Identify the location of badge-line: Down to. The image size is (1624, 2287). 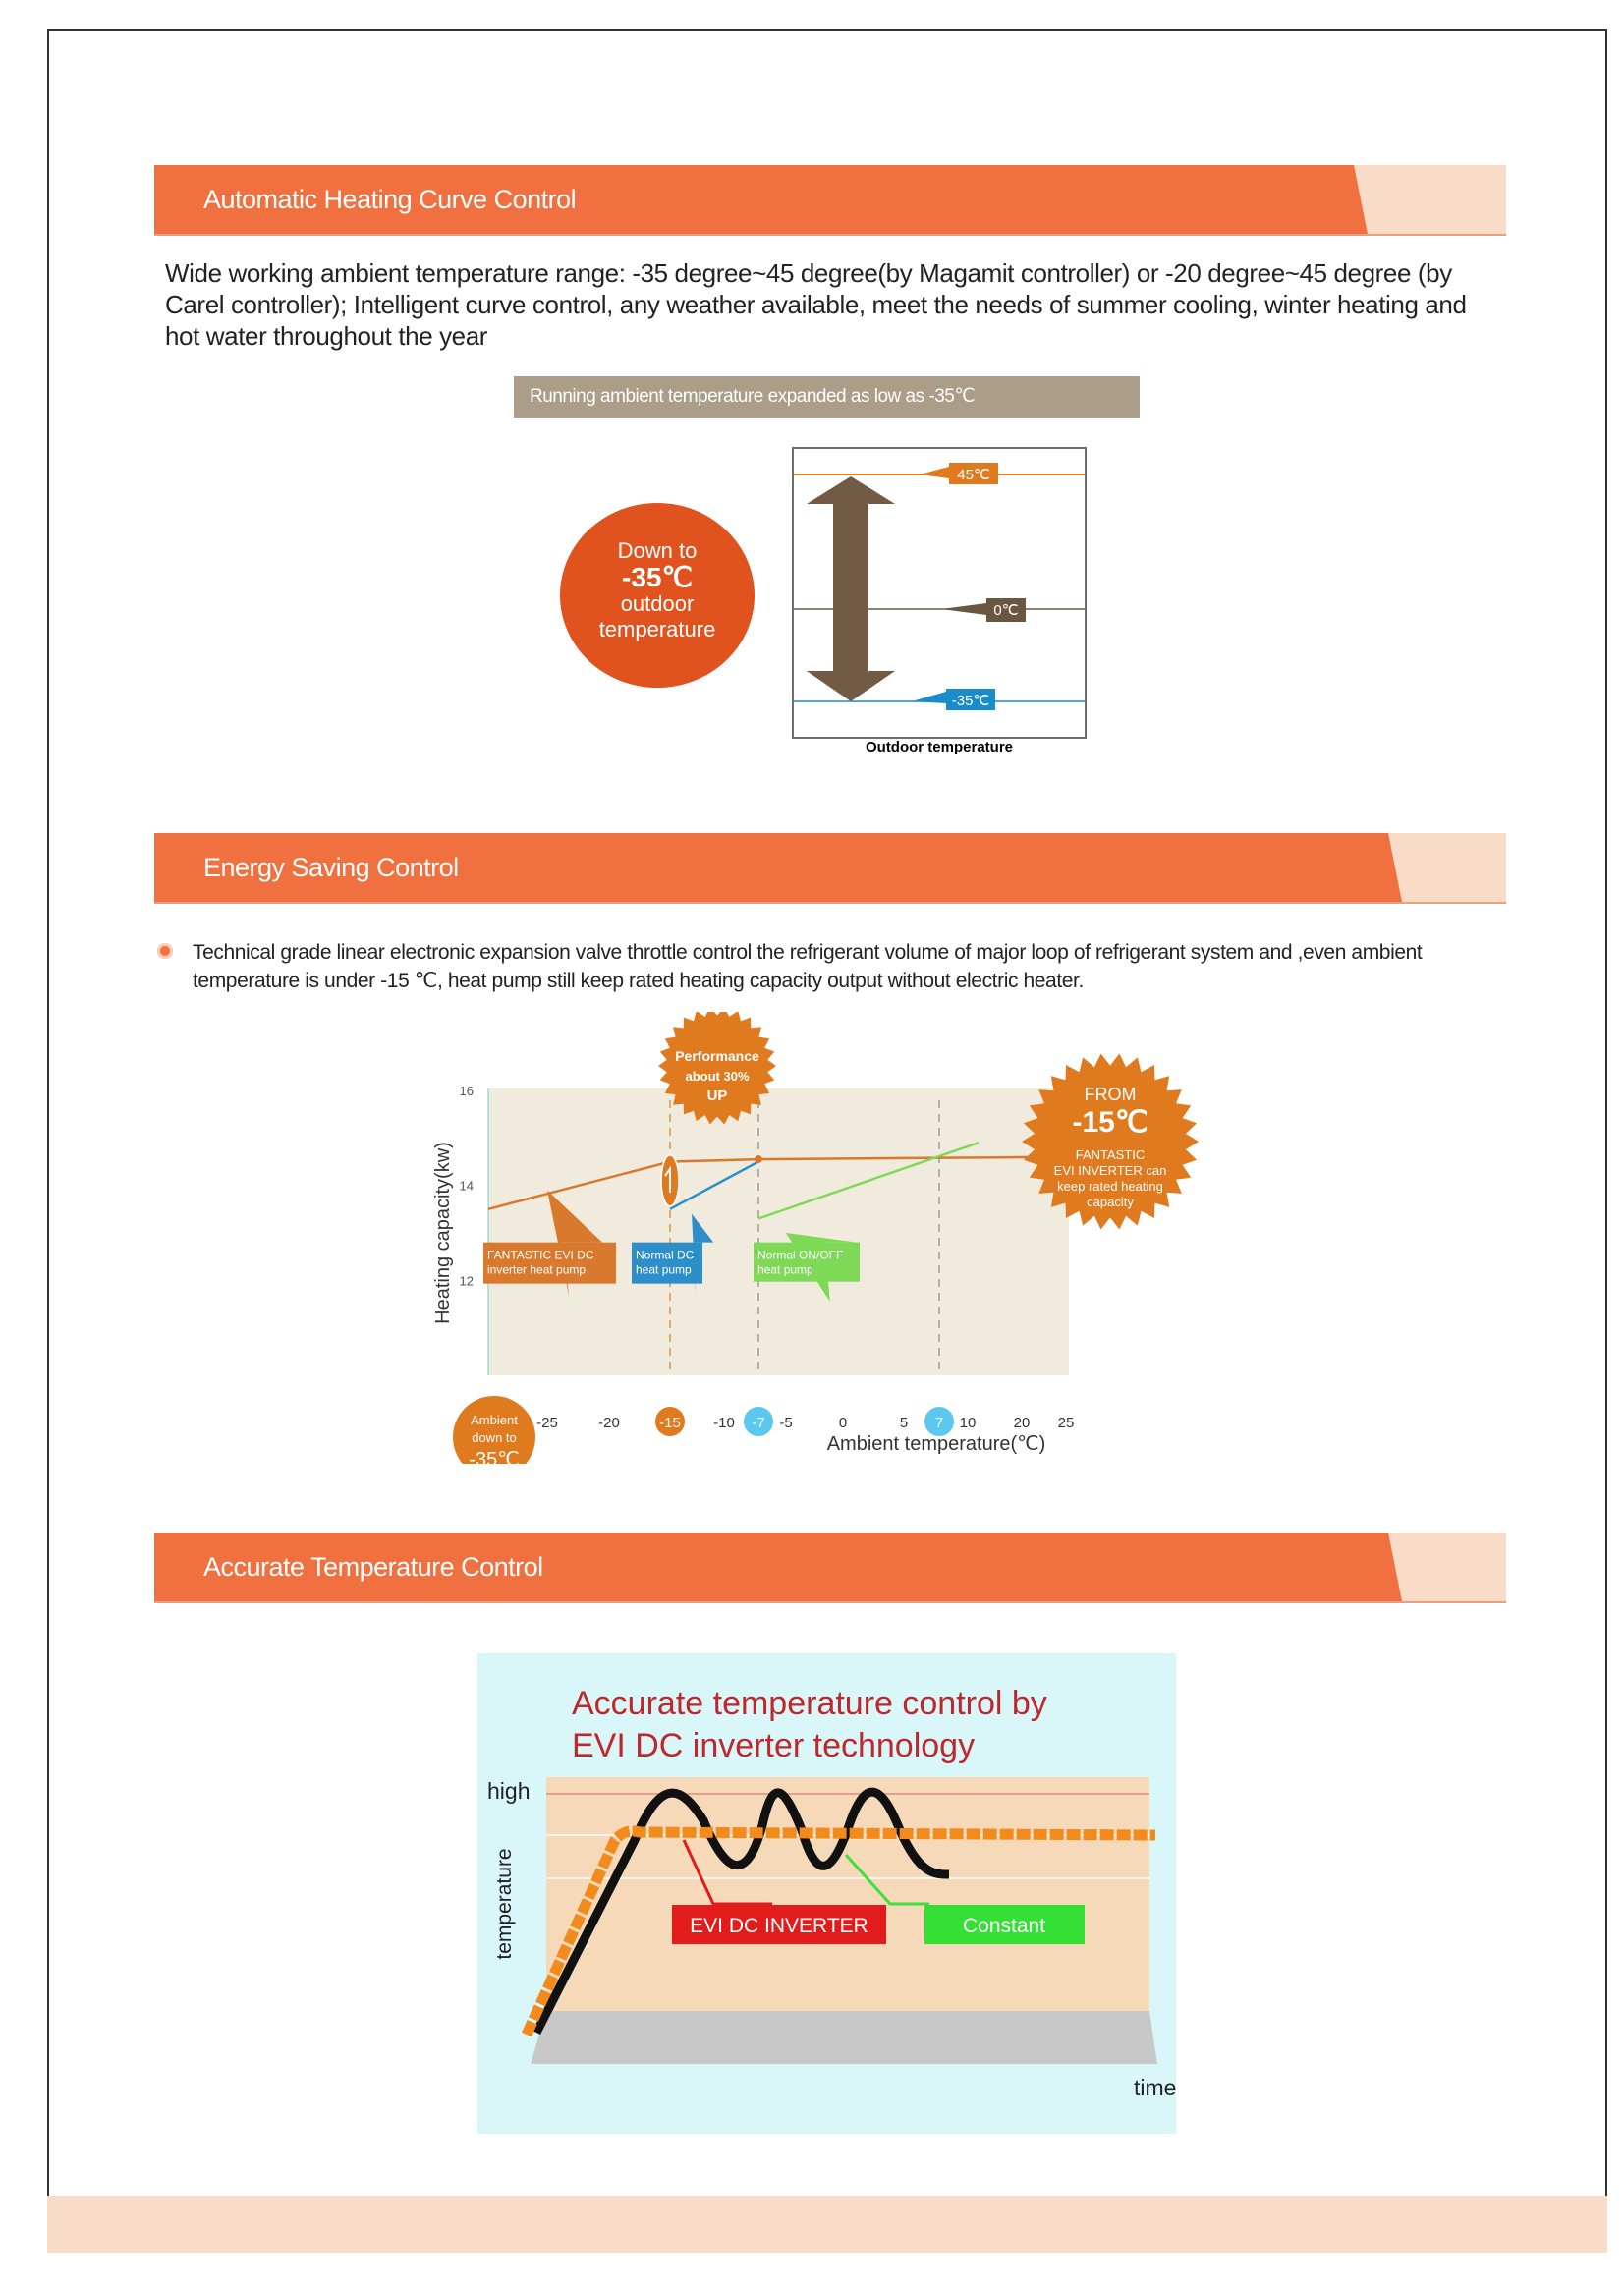
(657, 550).